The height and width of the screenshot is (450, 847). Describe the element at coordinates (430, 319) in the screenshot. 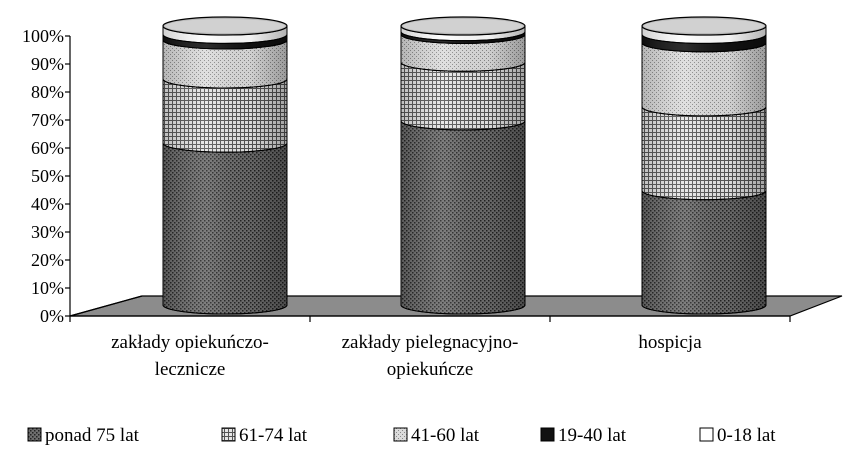

I see `x-axis-ticks` at that location.